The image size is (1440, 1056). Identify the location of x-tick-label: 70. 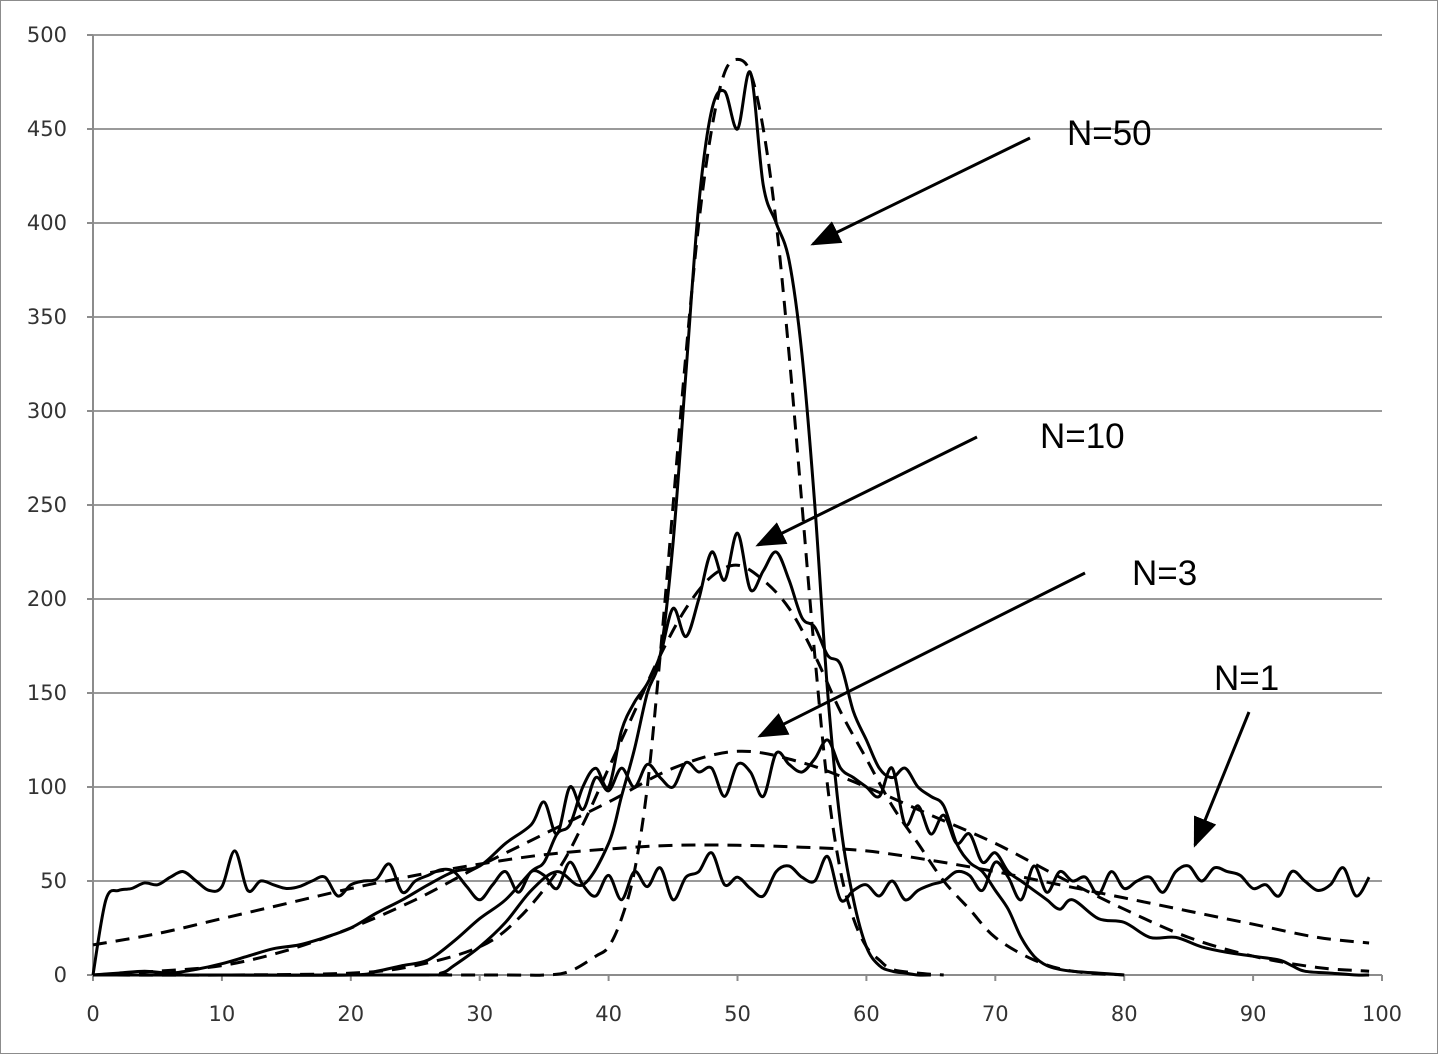
(995, 1014).